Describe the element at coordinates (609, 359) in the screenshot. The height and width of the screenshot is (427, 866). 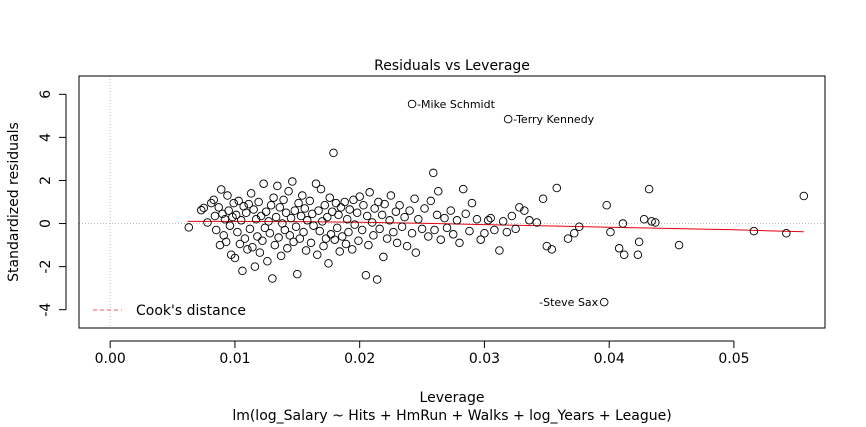
I see `x-tick-label: 0.04` at that location.